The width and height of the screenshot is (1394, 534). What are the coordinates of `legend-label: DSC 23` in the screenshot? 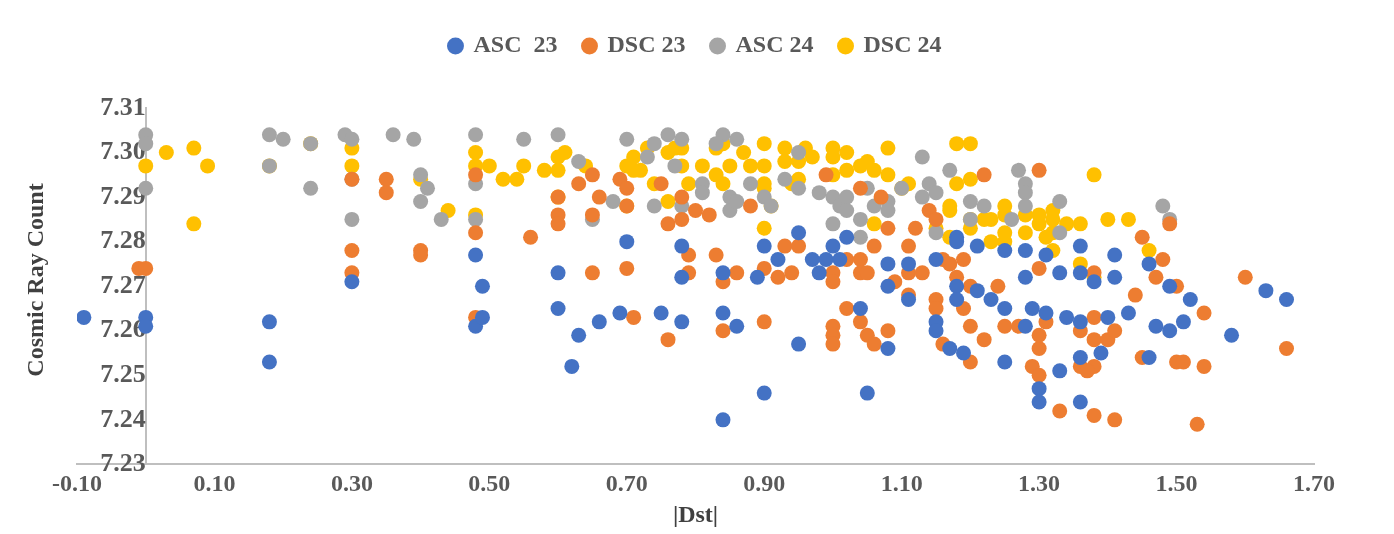 It's located at (646, 44).